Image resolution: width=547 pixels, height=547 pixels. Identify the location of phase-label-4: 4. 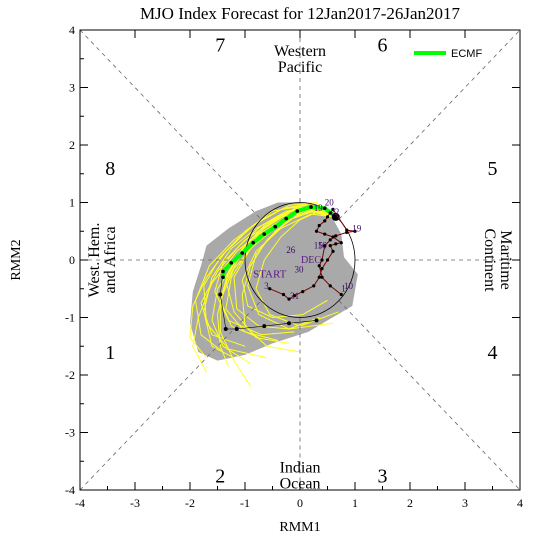
(493, 353).